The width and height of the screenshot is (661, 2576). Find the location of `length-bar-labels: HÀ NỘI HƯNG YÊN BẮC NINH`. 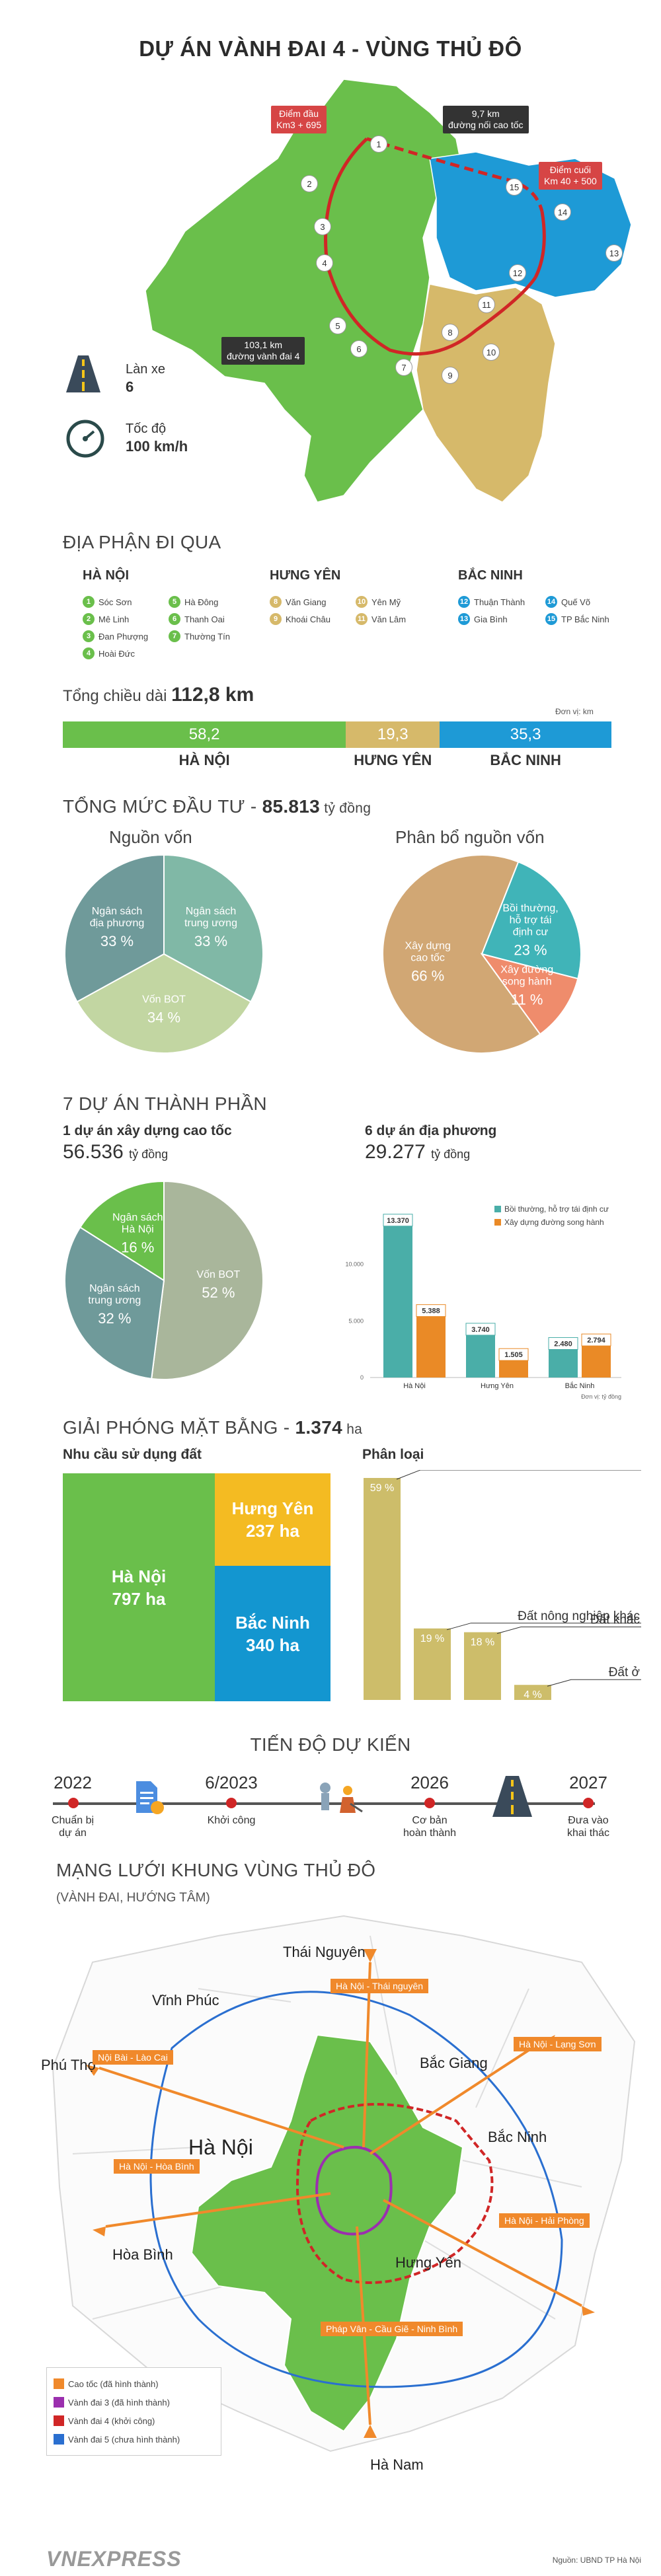

length-bar-labels: HÀ NỘI HƯNG YÊN BẮC NINH is located at coordinates (337, 762).